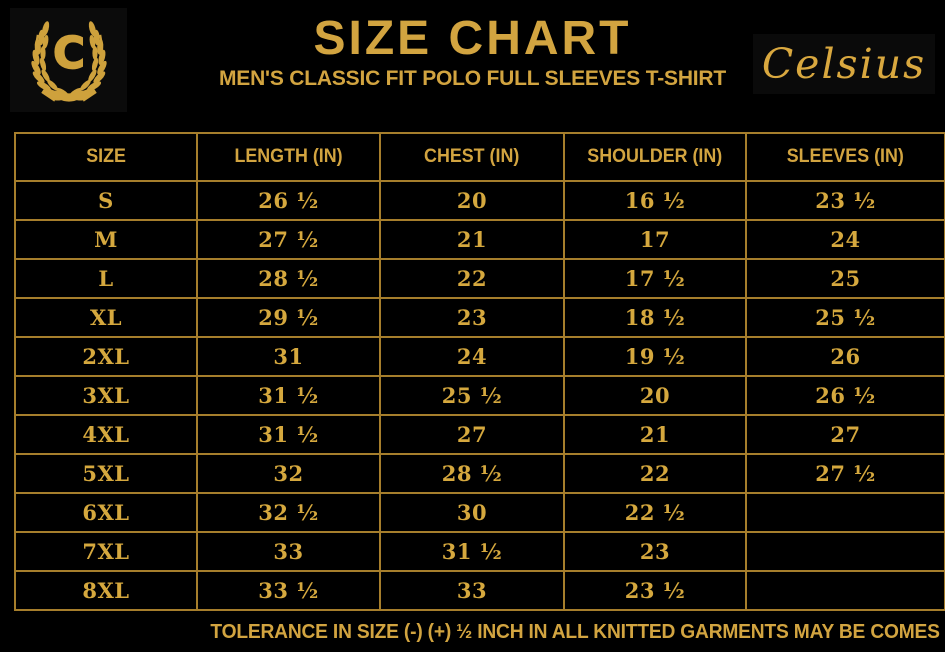  I want to click on size-cell: 2XL, so click(106, 356).